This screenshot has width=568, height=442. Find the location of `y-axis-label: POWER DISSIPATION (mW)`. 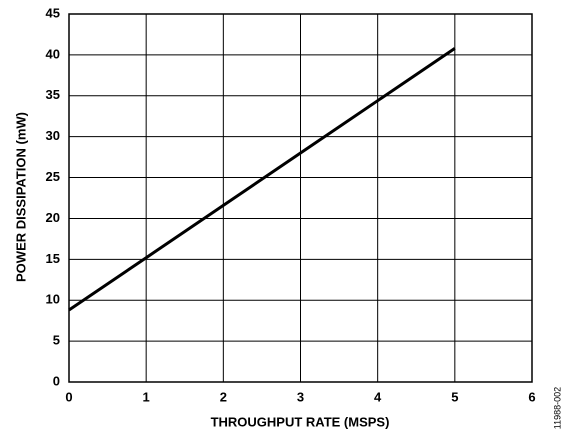

y-axis-label: POWER DISSIPATION (mW) is located at coordinates (20, 197).